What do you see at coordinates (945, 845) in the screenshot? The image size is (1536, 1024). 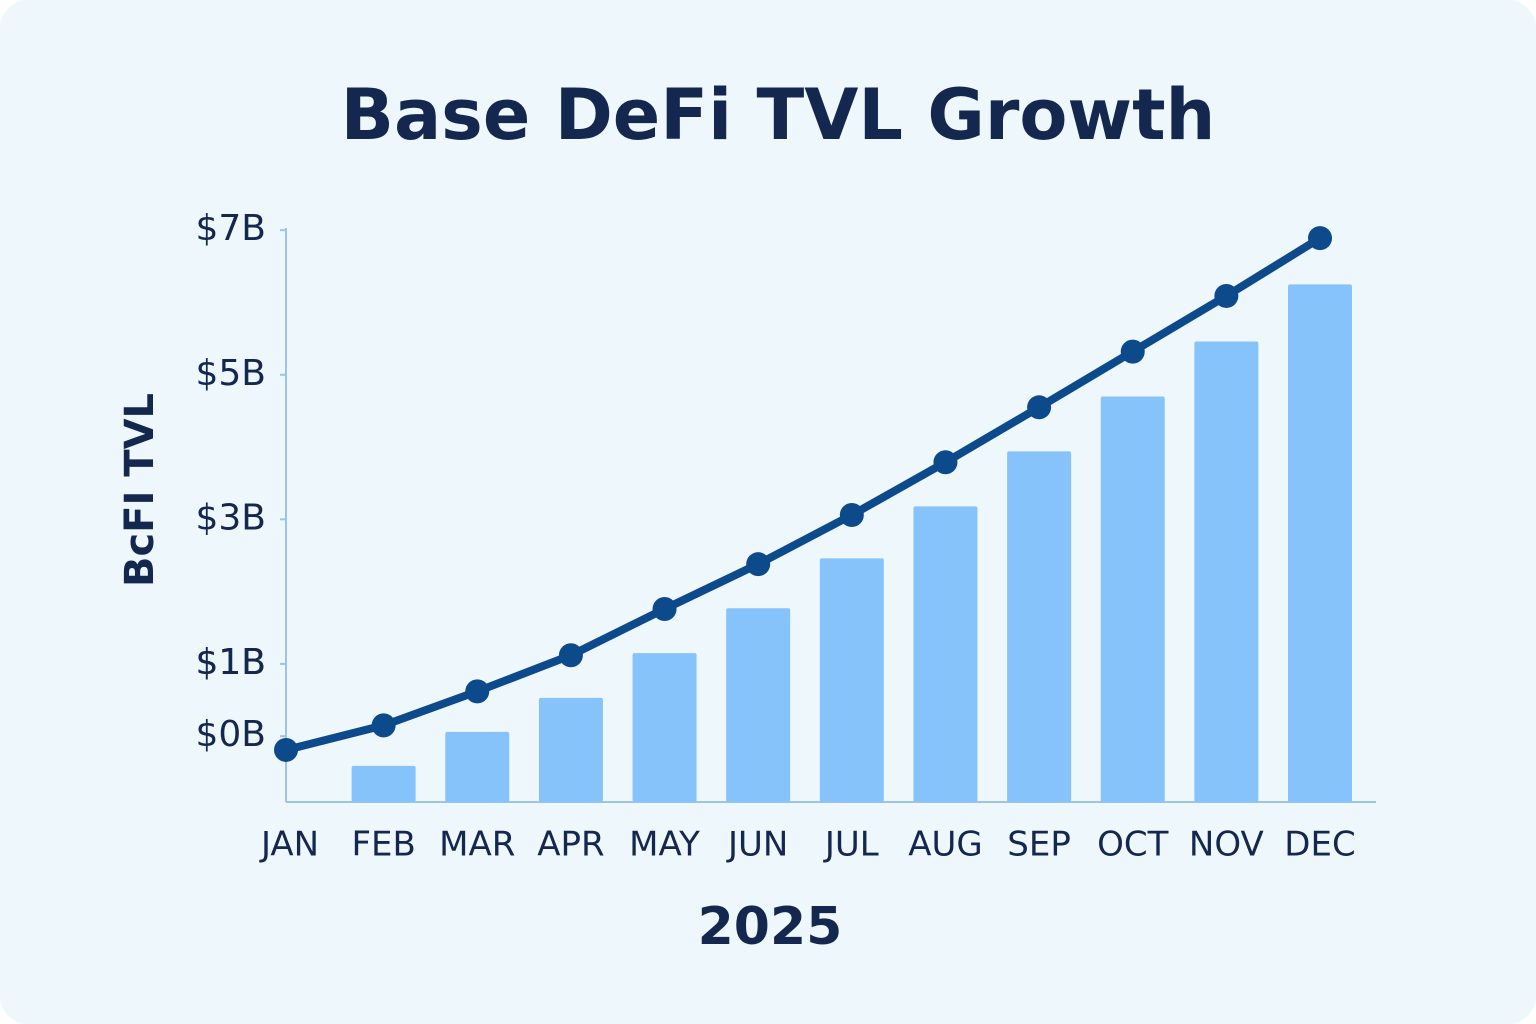 I see `x-tick-label: AUG` at bounding box center [945, 845].